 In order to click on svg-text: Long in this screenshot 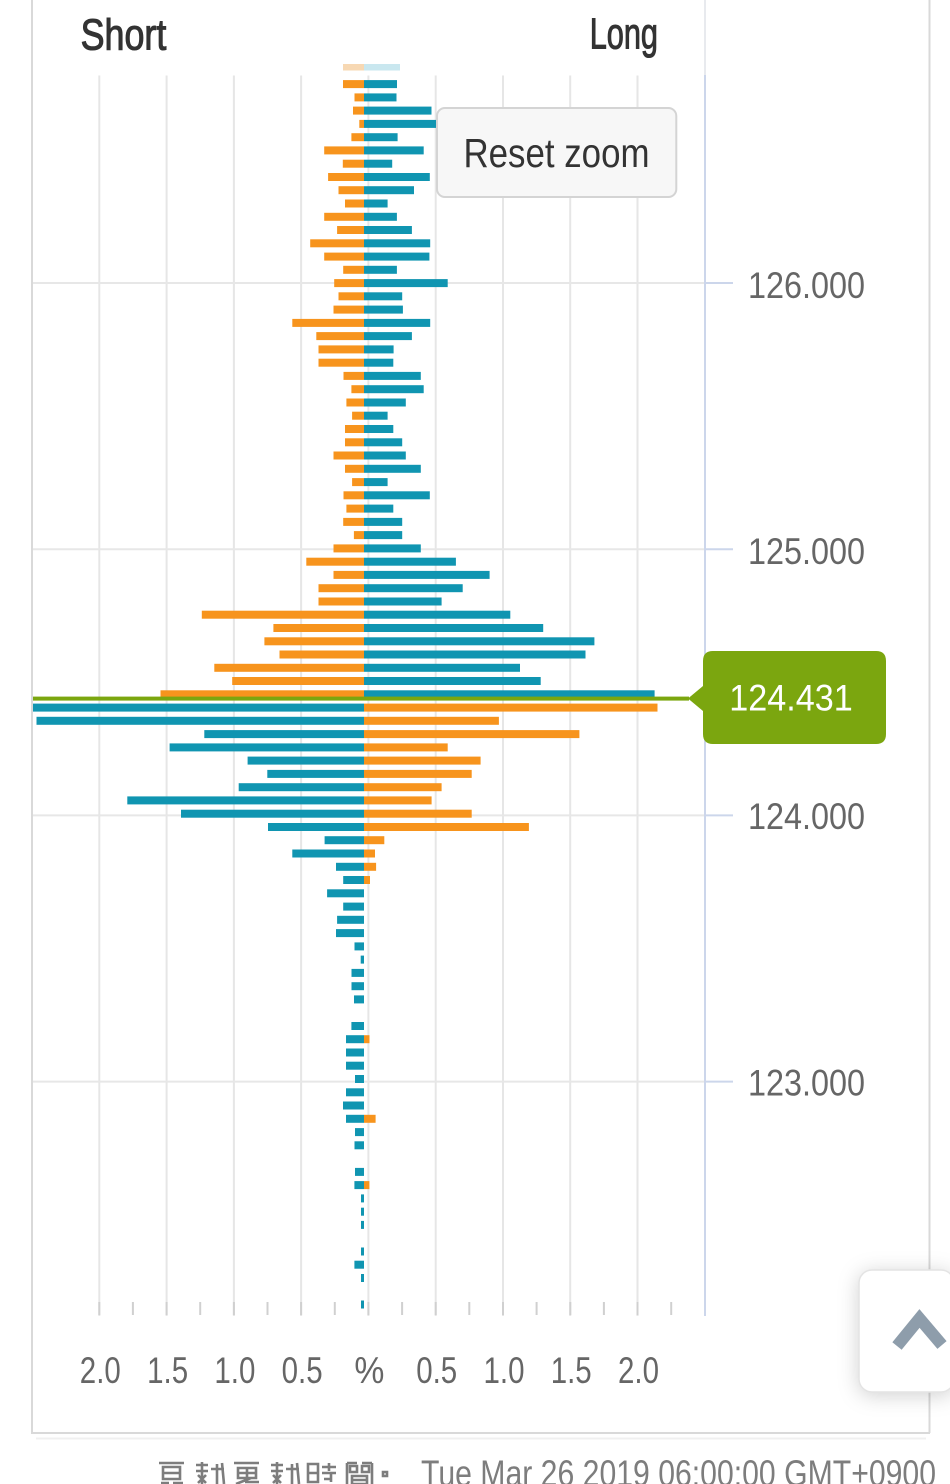, I will do `click(624, 34)`.